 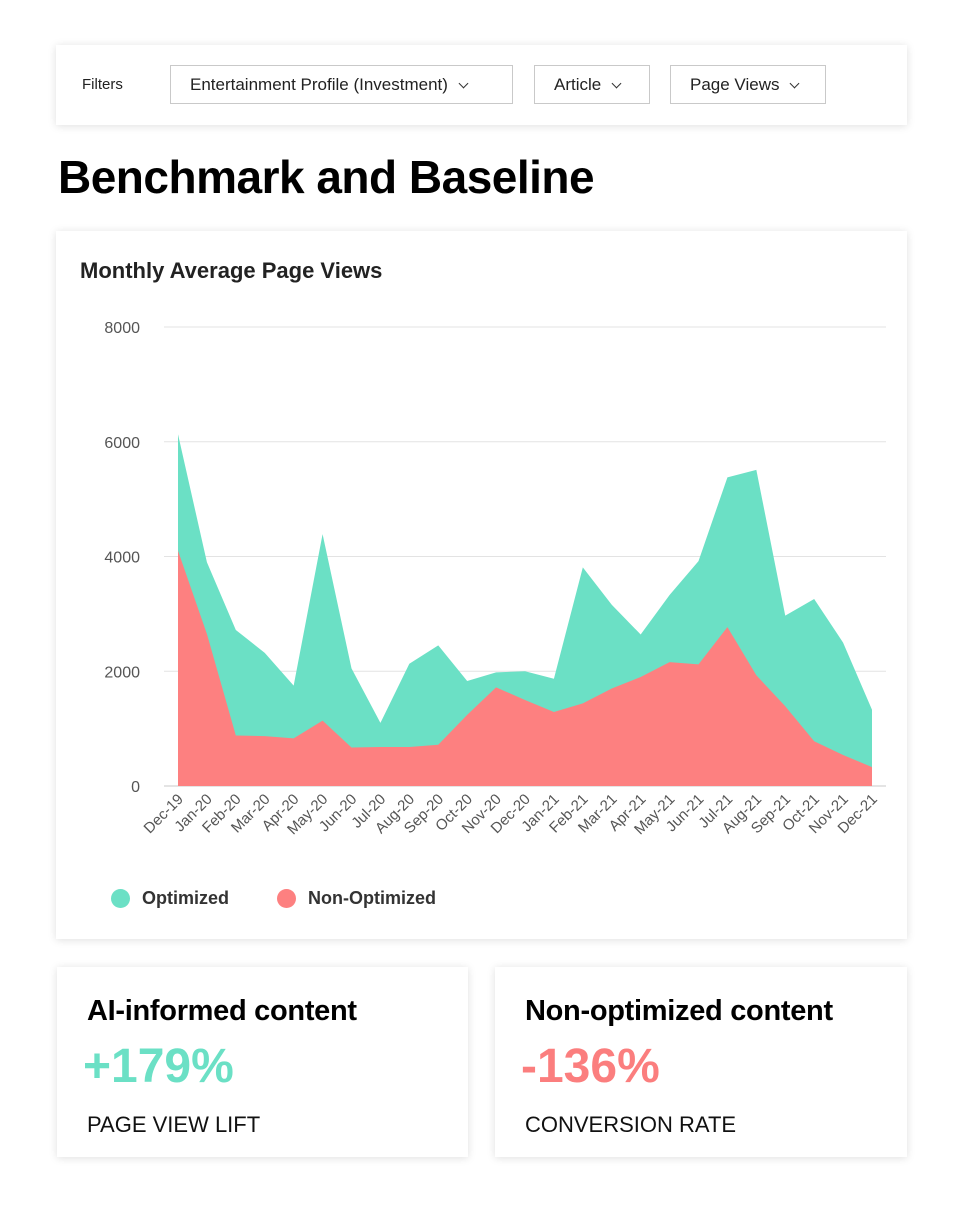 I want to click on profile-filter-label: Entertainment Profile (Investment), so click(x=319, y=84).